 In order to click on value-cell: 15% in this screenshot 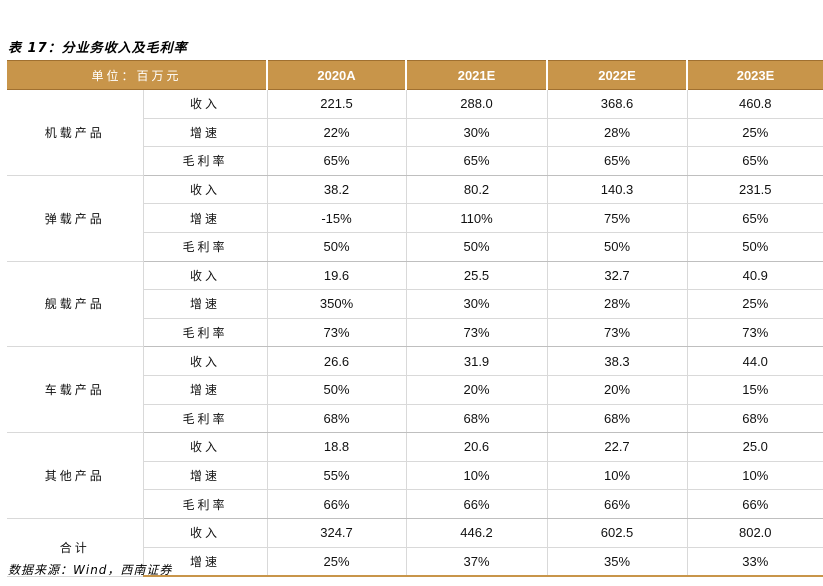, I will do `click(755, 390)`.